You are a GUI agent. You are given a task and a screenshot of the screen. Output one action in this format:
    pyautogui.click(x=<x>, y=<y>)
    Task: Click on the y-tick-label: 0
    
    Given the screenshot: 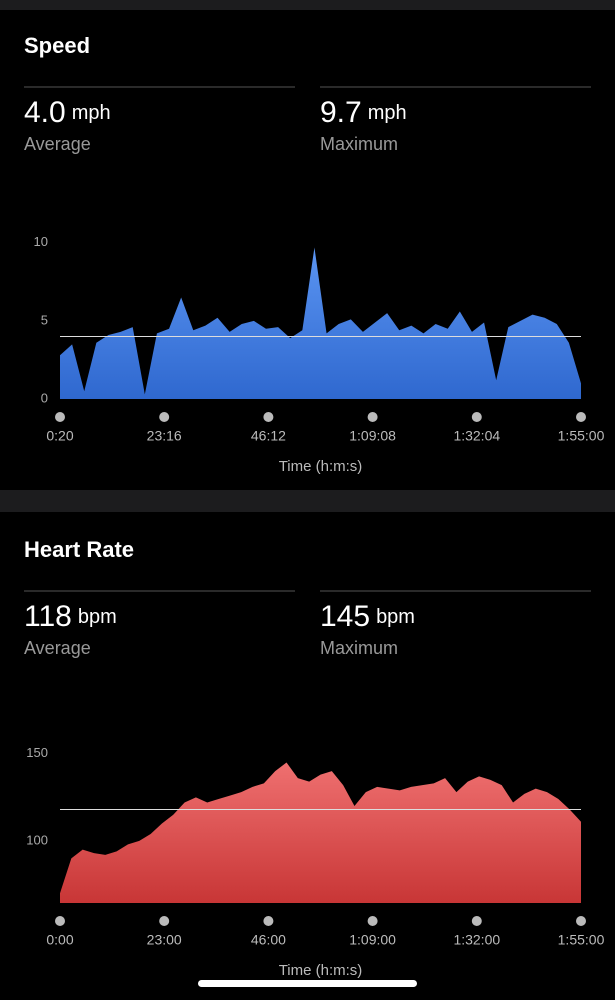 What is the action you would take?
    pyautogui.click(x=44, y=397)
    